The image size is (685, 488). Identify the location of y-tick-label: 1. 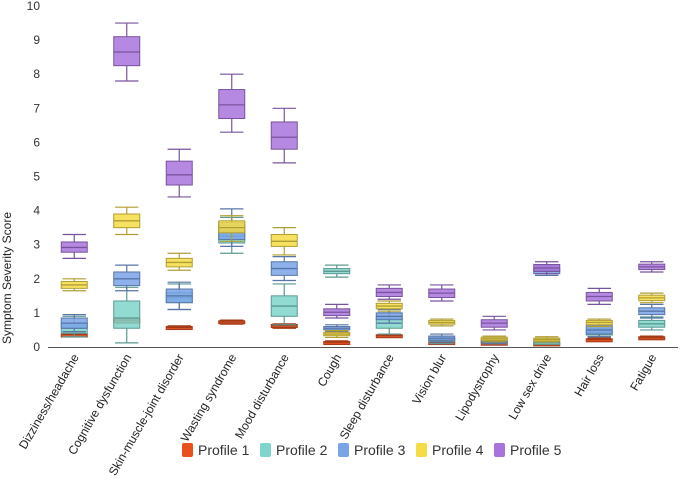
(36, 313).